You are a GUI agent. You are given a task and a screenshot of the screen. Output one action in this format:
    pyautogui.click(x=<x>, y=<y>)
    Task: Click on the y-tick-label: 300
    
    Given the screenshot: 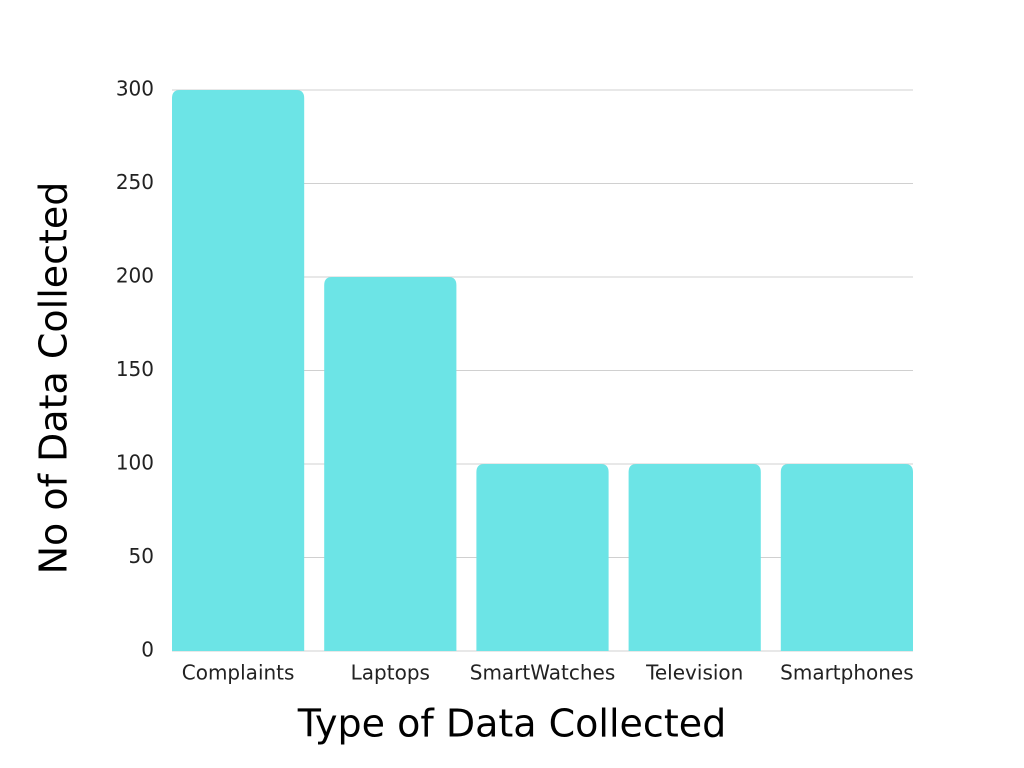 What is the action you would take?
    pyautogui.click(x=135, y=89)
    